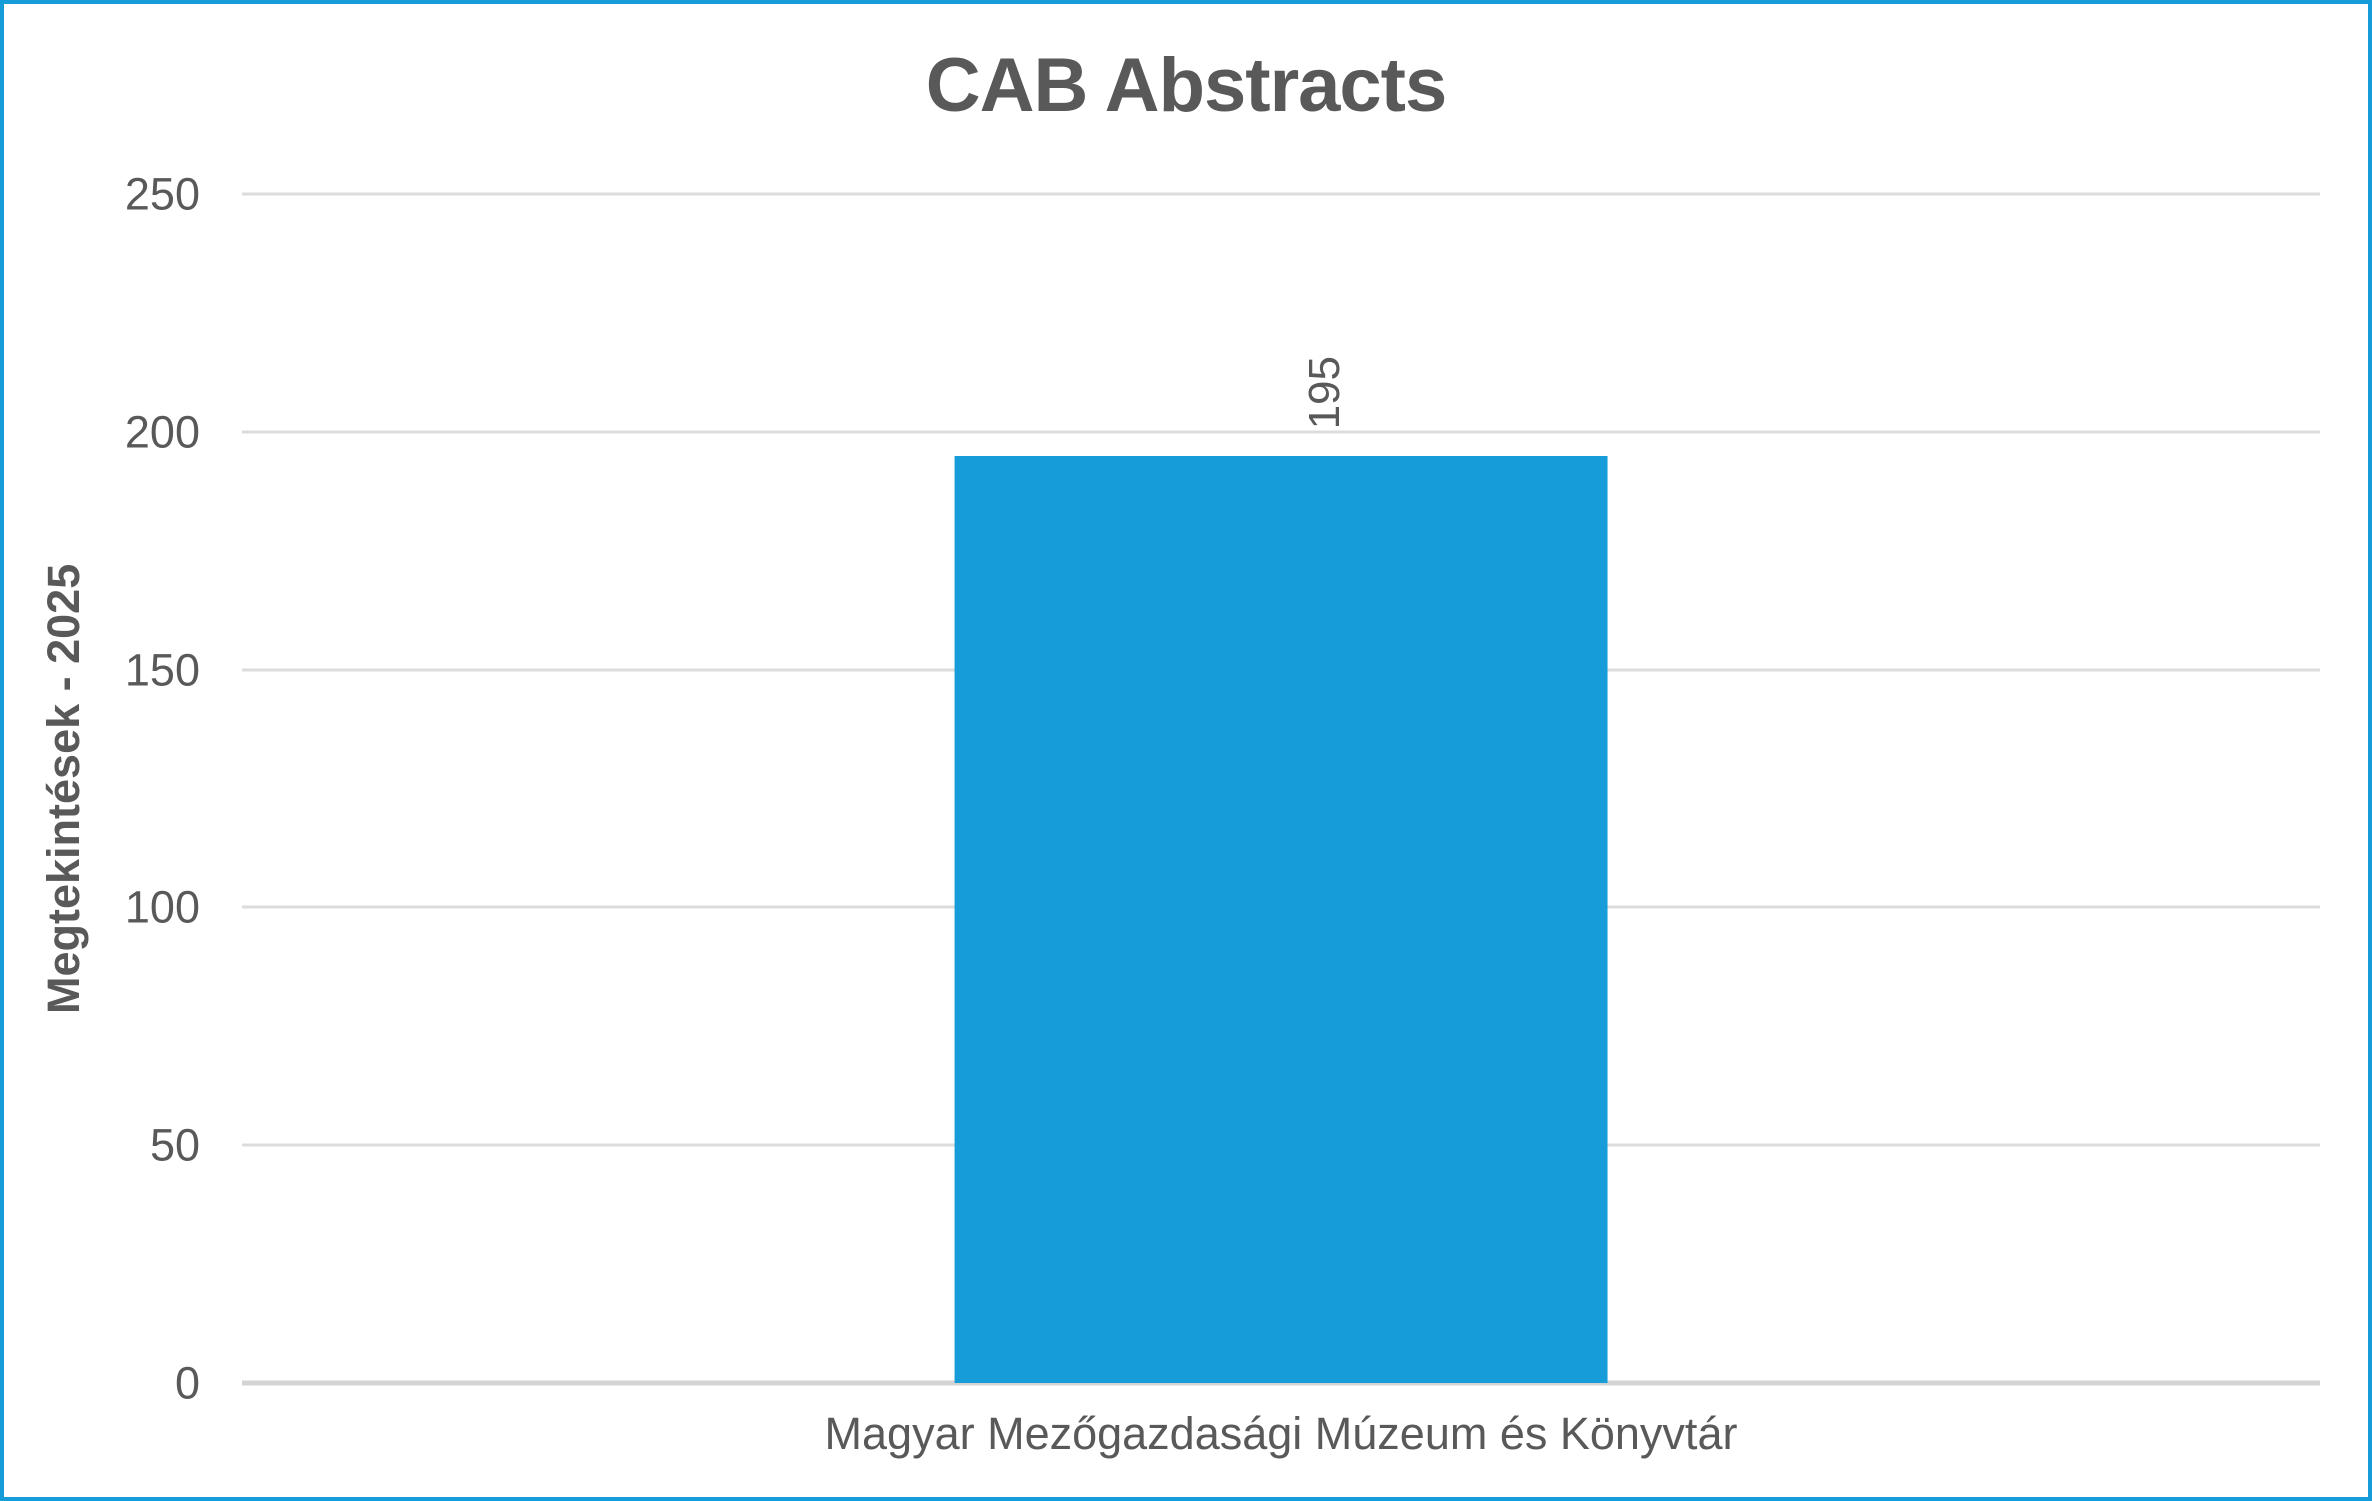 The height and width of the screenshot is (1501, 2372). What do you see at coordinates (162, 194) in the screenshot?
I see `y-tick-label-250: 250` at bounding box center [162, 194].